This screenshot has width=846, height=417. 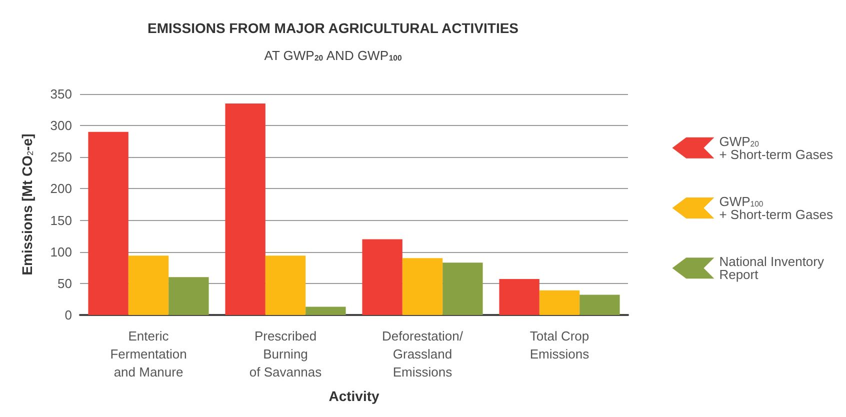 What do you see at coordinates (61, 220) in the screenshot?
I see `y-tick-label: 150` at bounding box center [61, 220].